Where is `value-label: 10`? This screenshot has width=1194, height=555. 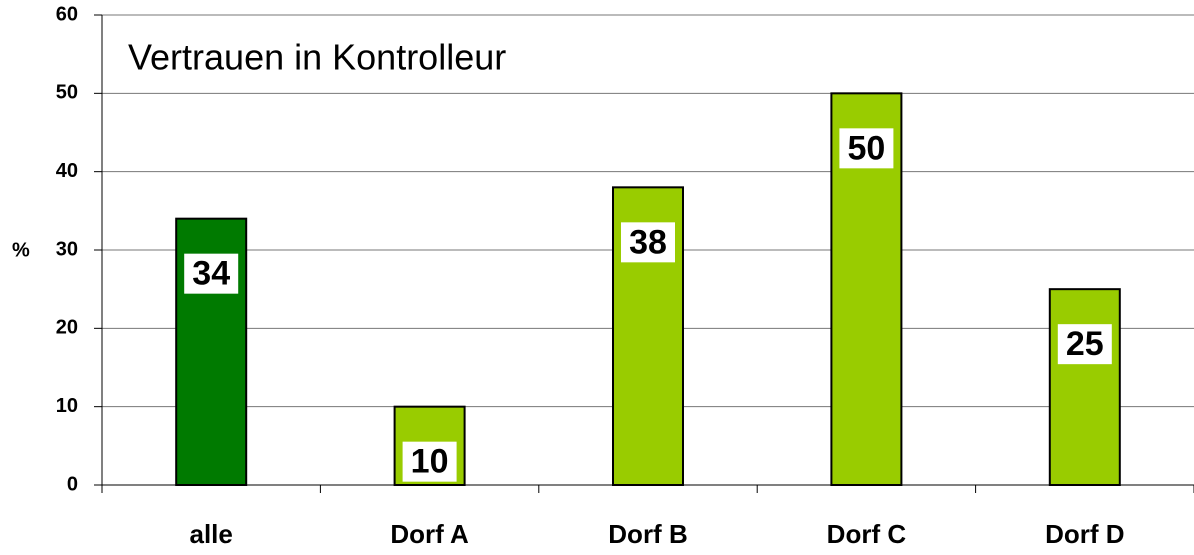
value-label: 10 is located at coordinates (430, 462).